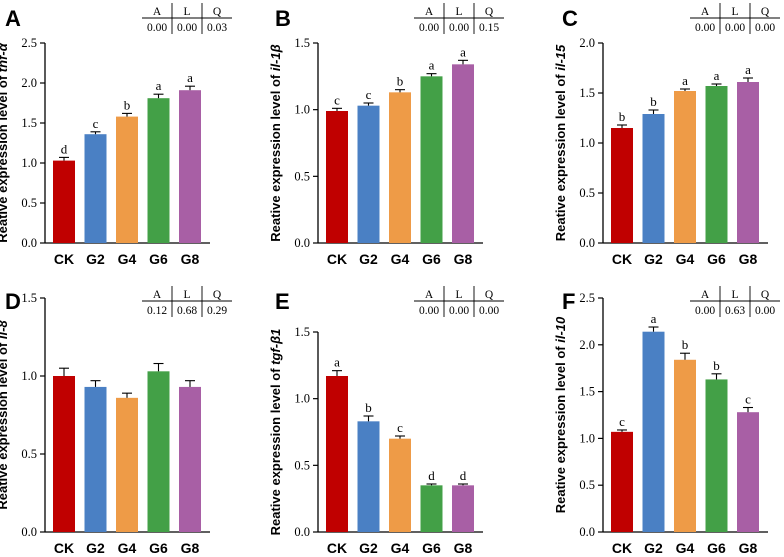 Image resolution: width=784 pixels, height=557 pixels. Describe the element at coordinates (5, 57) in the screenshot. I see `y-axis-label-gene: tnf-α` at that location.